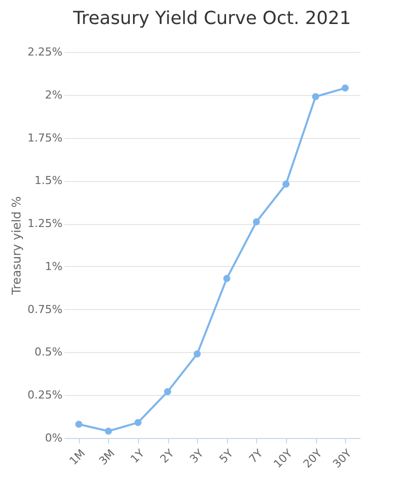 The width and height of the screenshot is (400, 500). Describe the element at coordinates (17, 246) in the screenshot. I see `y-axis-title: Treasury yield %` at that location.